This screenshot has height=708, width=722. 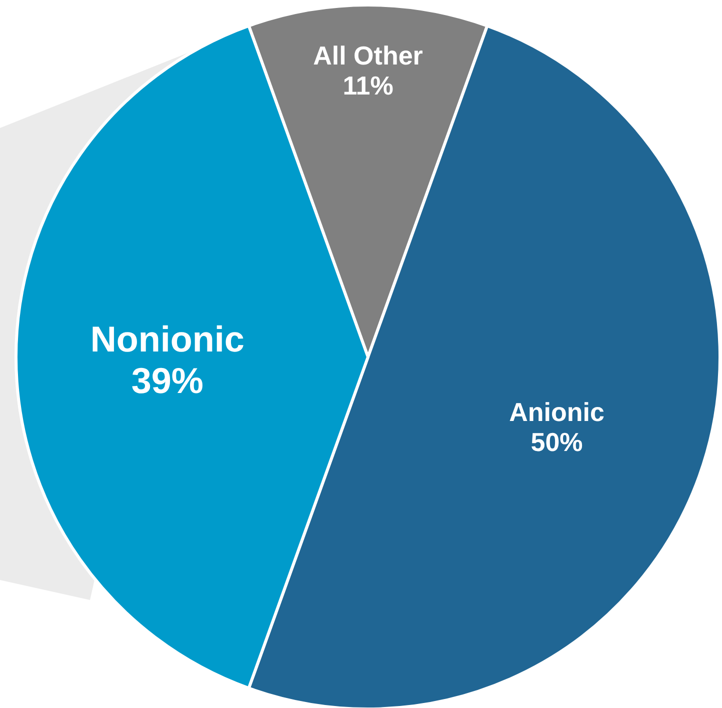 I want to click on data-label: 50%, so click(x=556, y=441).